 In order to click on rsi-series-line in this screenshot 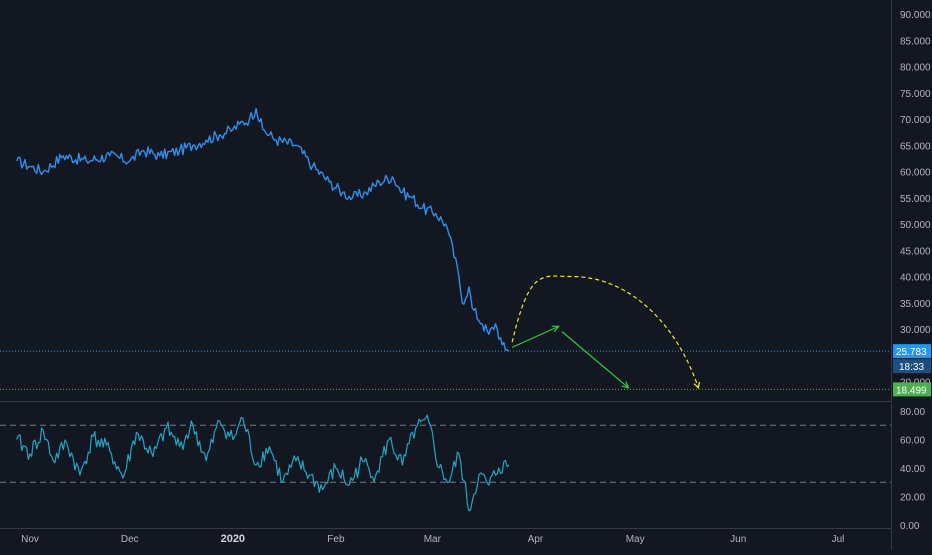, I will do `click(263, 463)`.